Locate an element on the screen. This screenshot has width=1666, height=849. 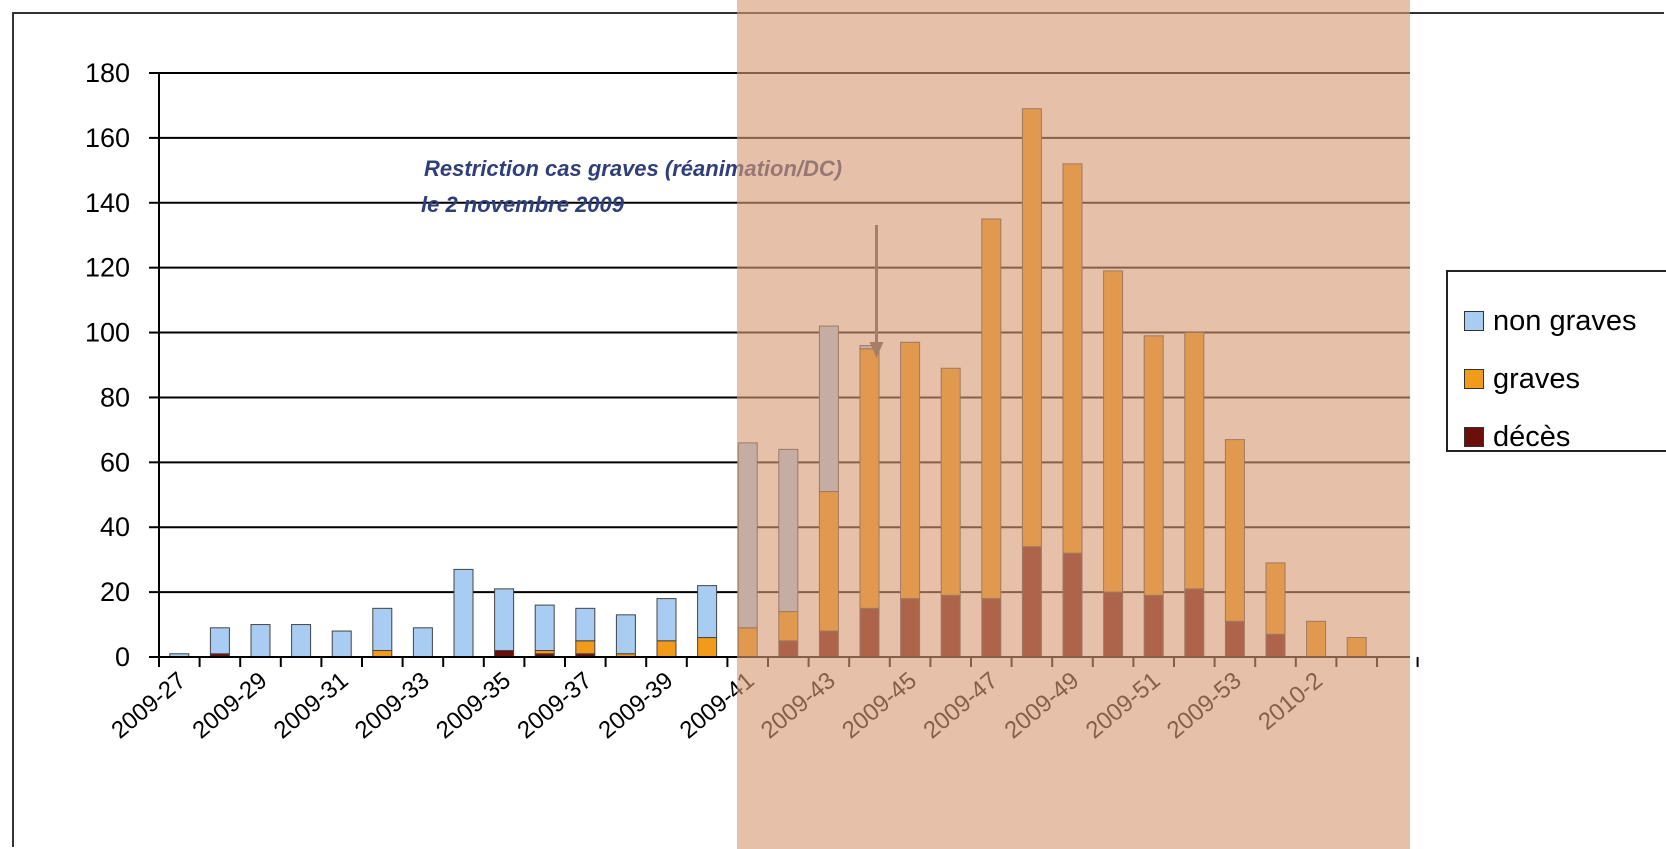
x-tick-label: 2009-31 is located at coordinates (311, 705).